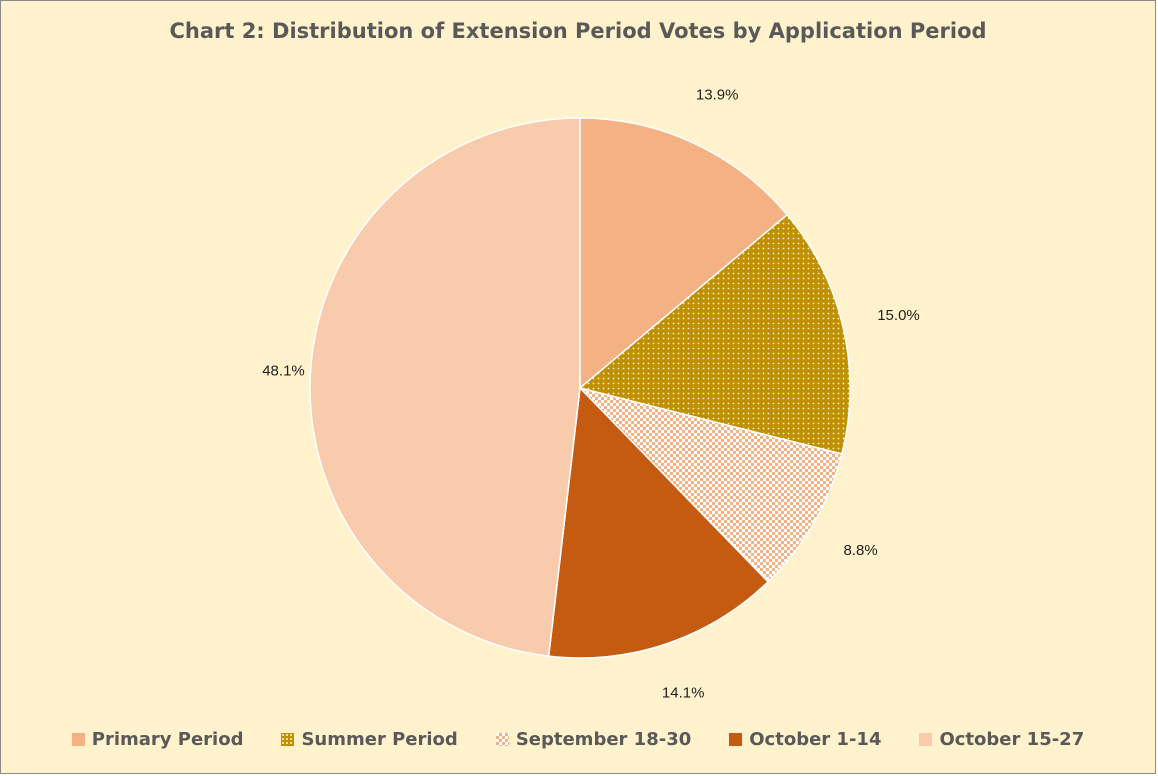 Image resolution: width=1158 pixels, height=776 pixels. Describe the element at coordinates (717, 95) in the screenshot. I see `data-label-1: 13.9%` at that location.